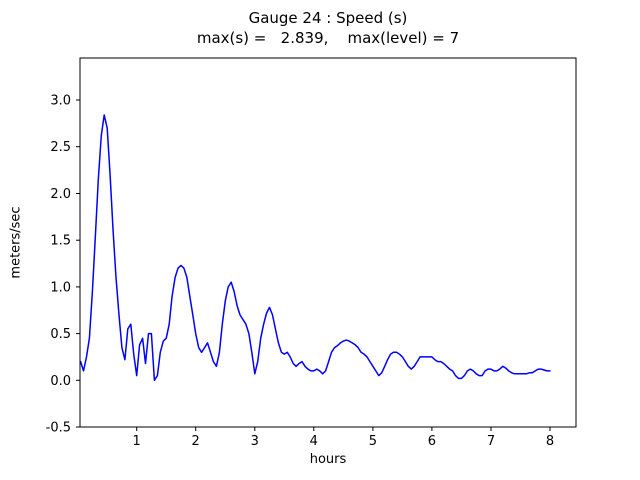 Image resolution: width=640 pixels, height=480 pixels. What do you see at coordinates (432, 441) in the screenshot?
I see `svg-text: 6` at bounding box center [432, 441].